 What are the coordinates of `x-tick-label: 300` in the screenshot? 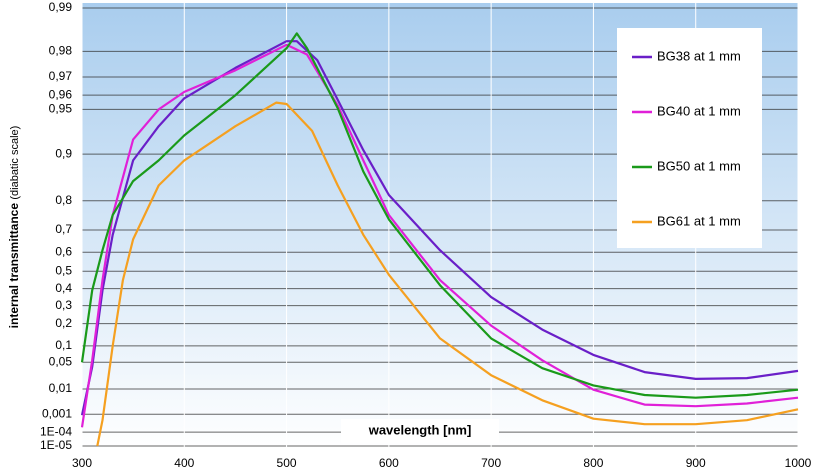 It's located at (82, 463).